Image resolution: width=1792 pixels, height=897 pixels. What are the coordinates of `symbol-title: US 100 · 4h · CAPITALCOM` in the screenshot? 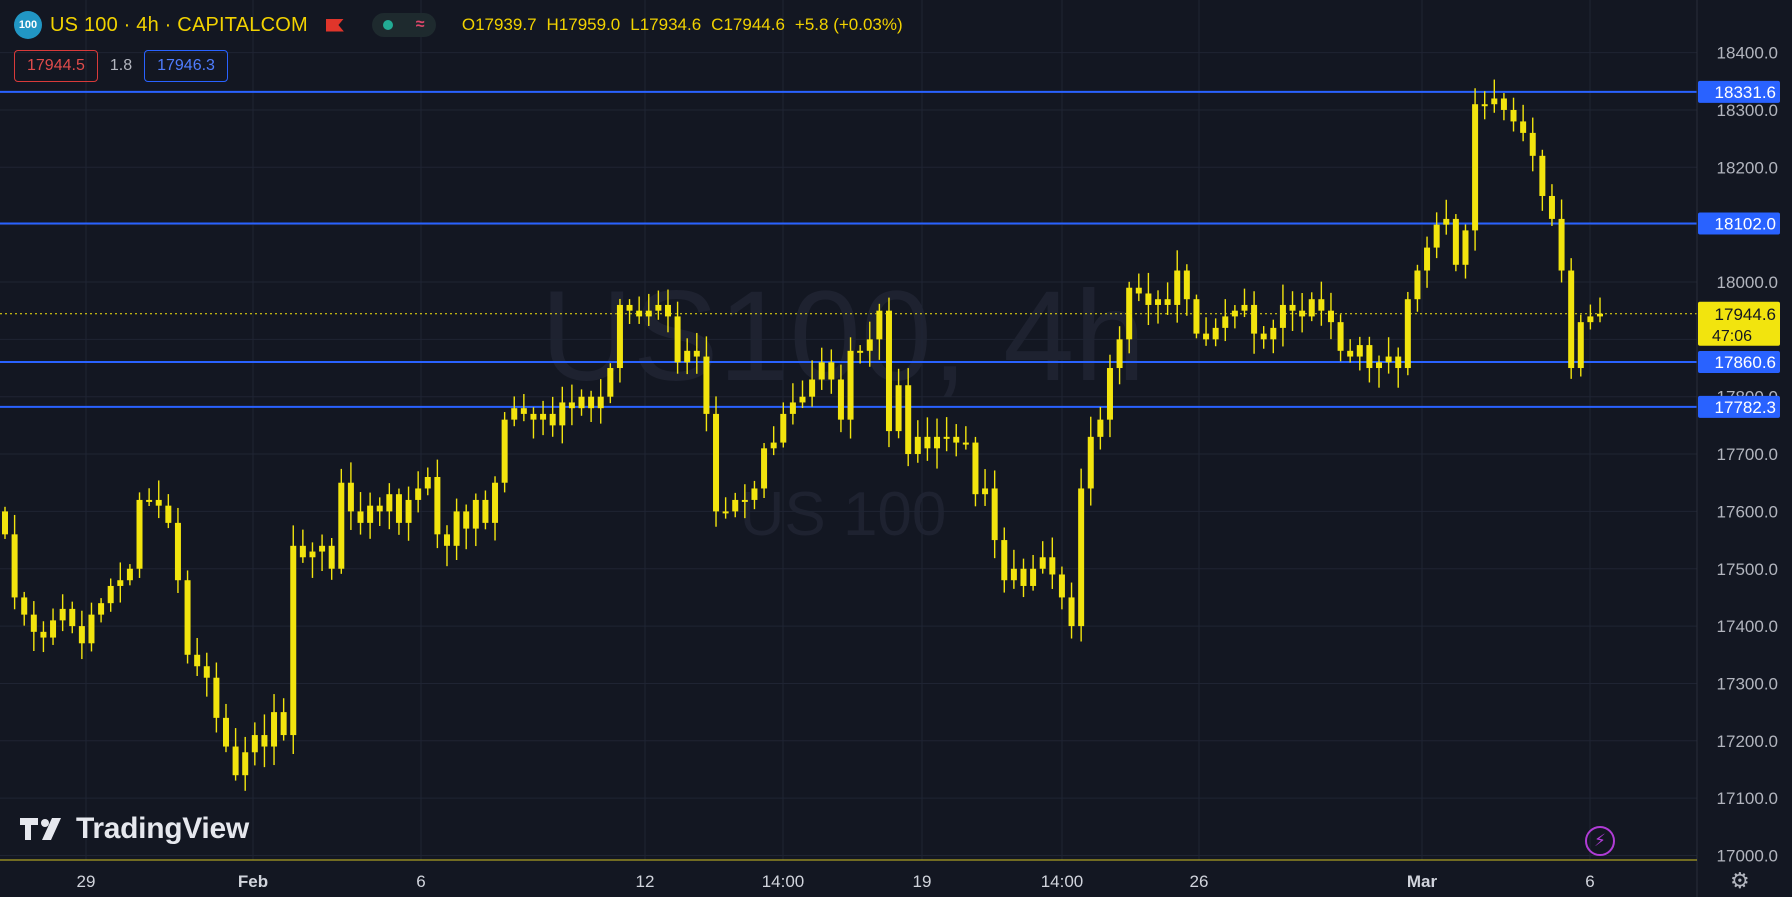 It's located at (179, 24).